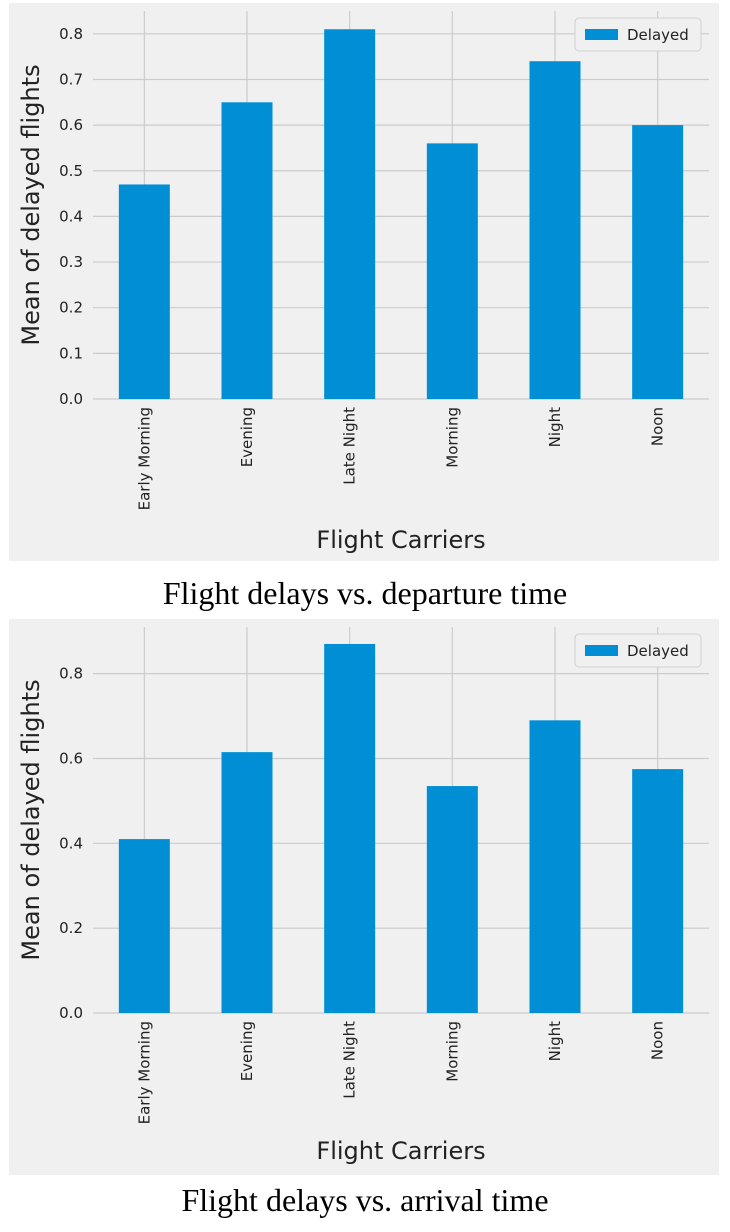  I want to click on y-tick-label: 0.7, so click(71, 79).